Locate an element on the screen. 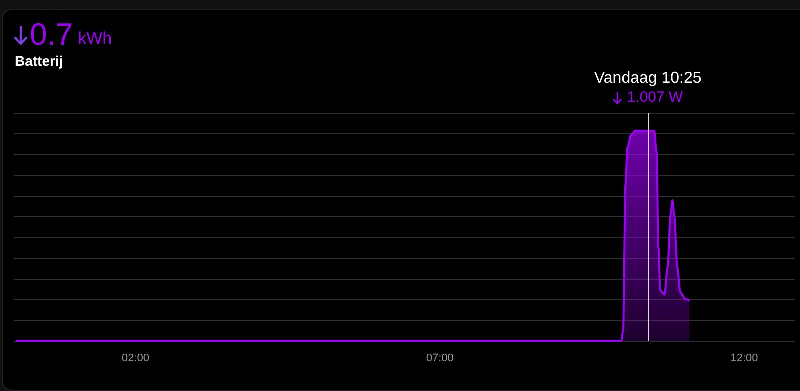 This screenshot has width=800, height=391. x-tick-label: 07:00 is located at coordinates (440, 358).